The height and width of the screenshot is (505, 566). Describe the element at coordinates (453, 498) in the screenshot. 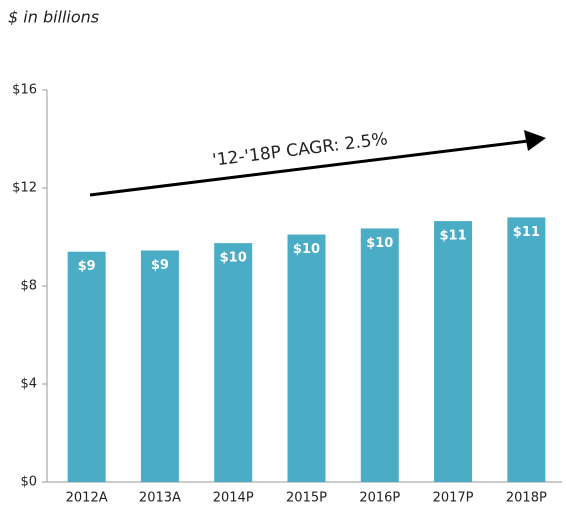

I see `x-tick-label: 2017P` at that location.